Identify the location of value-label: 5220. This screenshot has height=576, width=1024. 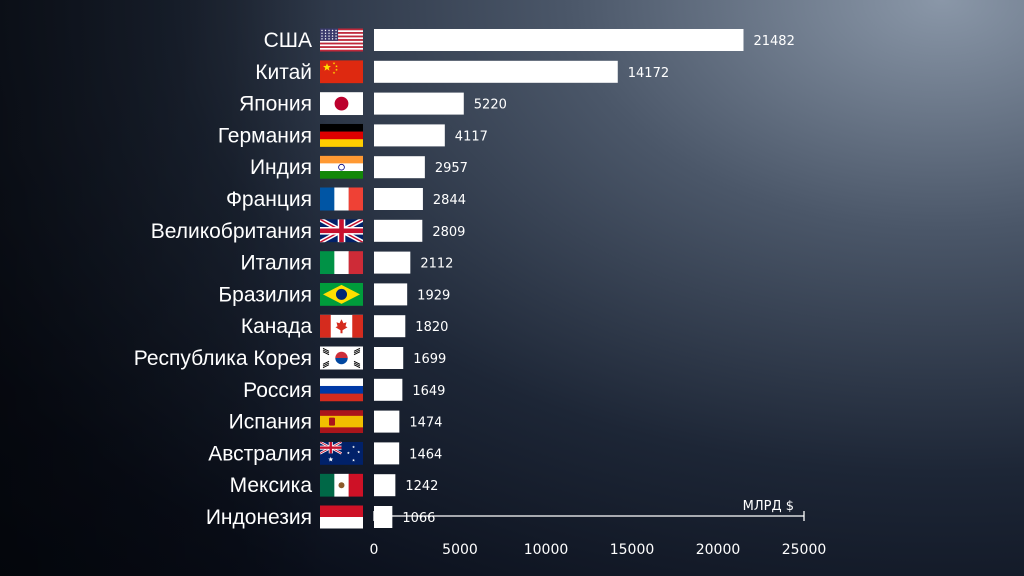
(490, 105).